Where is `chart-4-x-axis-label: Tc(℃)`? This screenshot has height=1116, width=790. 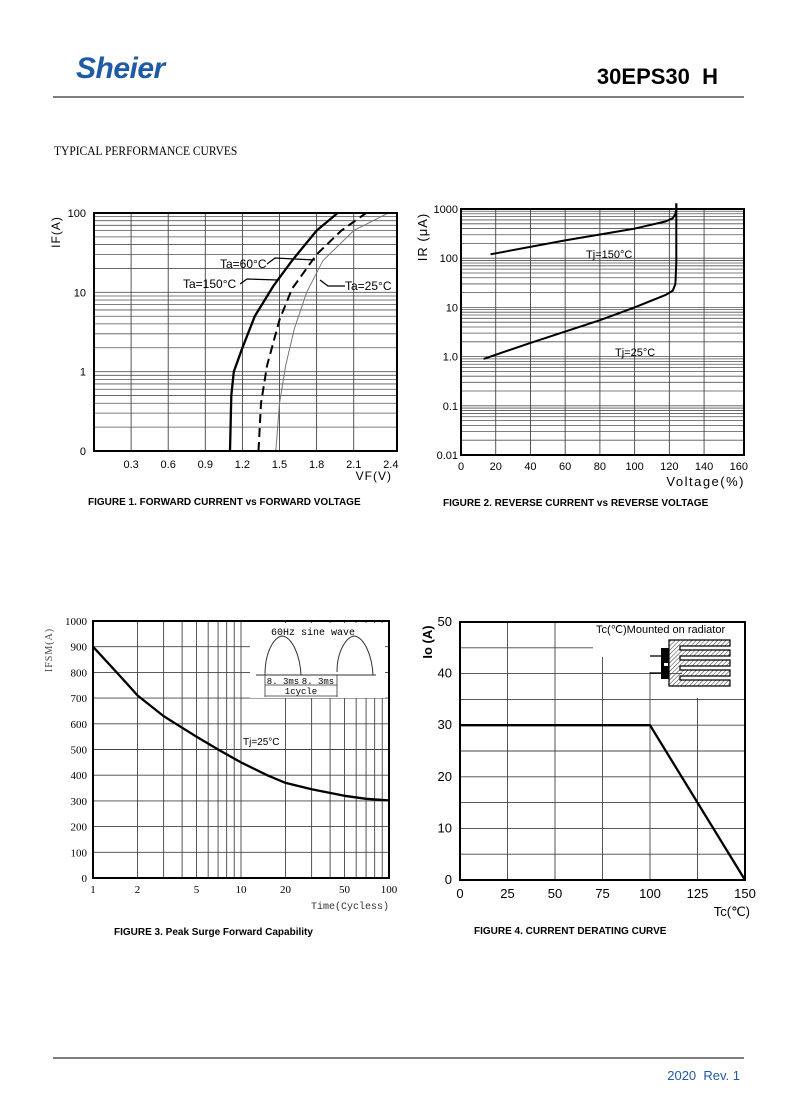 chart-4-x-axis-label: Tc(℃) is located at coordinates (732, 911).